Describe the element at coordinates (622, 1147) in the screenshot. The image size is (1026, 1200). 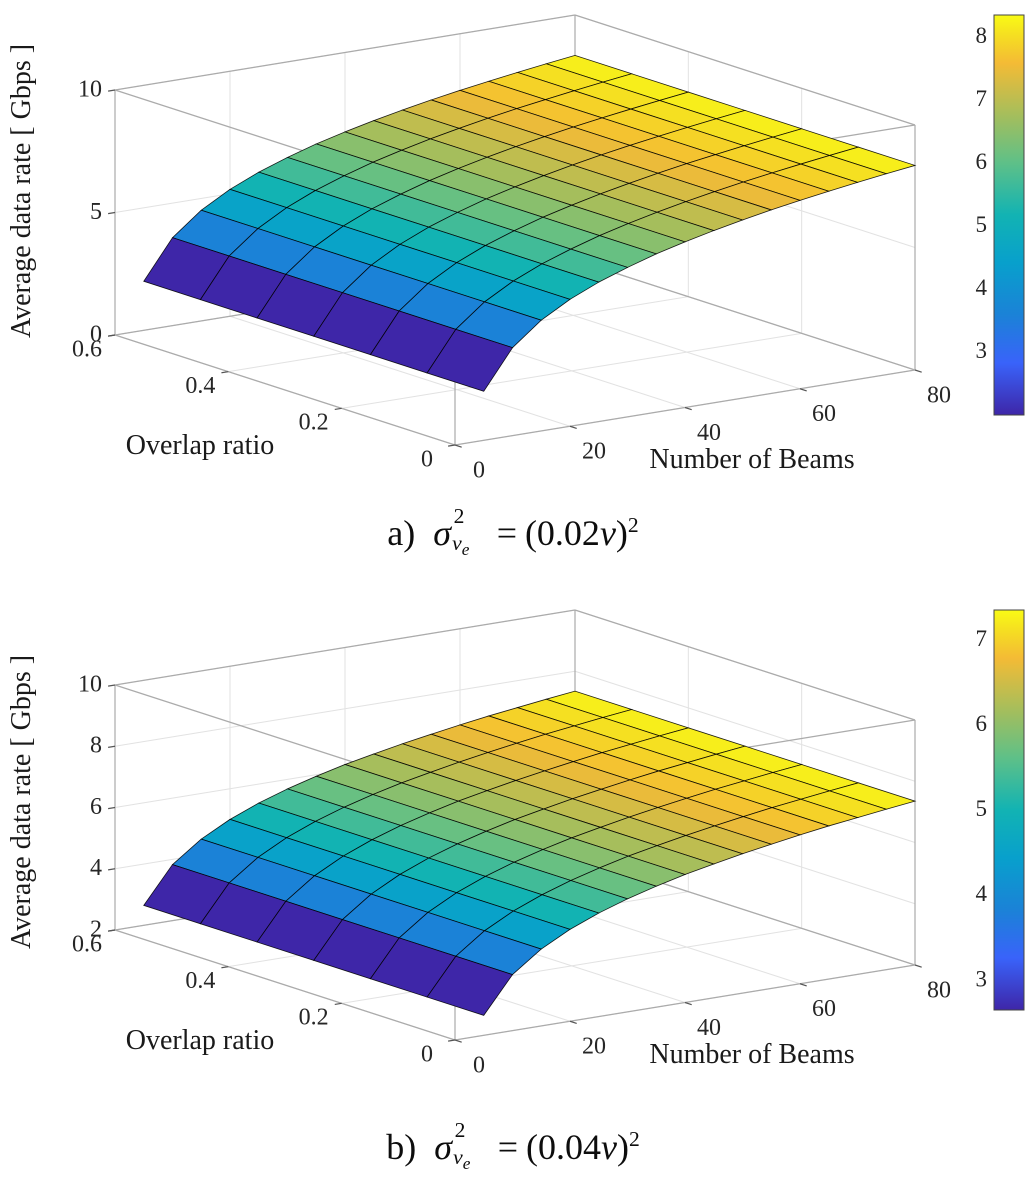
I see `caption-b-rhs-post: )` at that location.